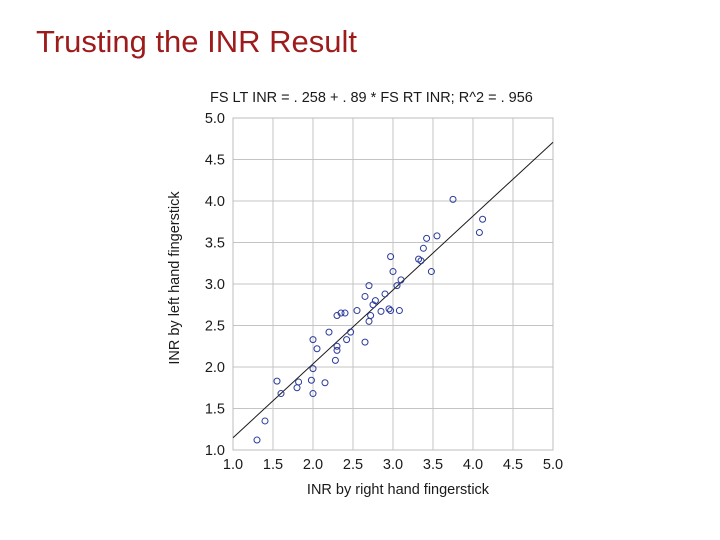  I want to click on y-tick-label: 1.5, so click(215, 410).